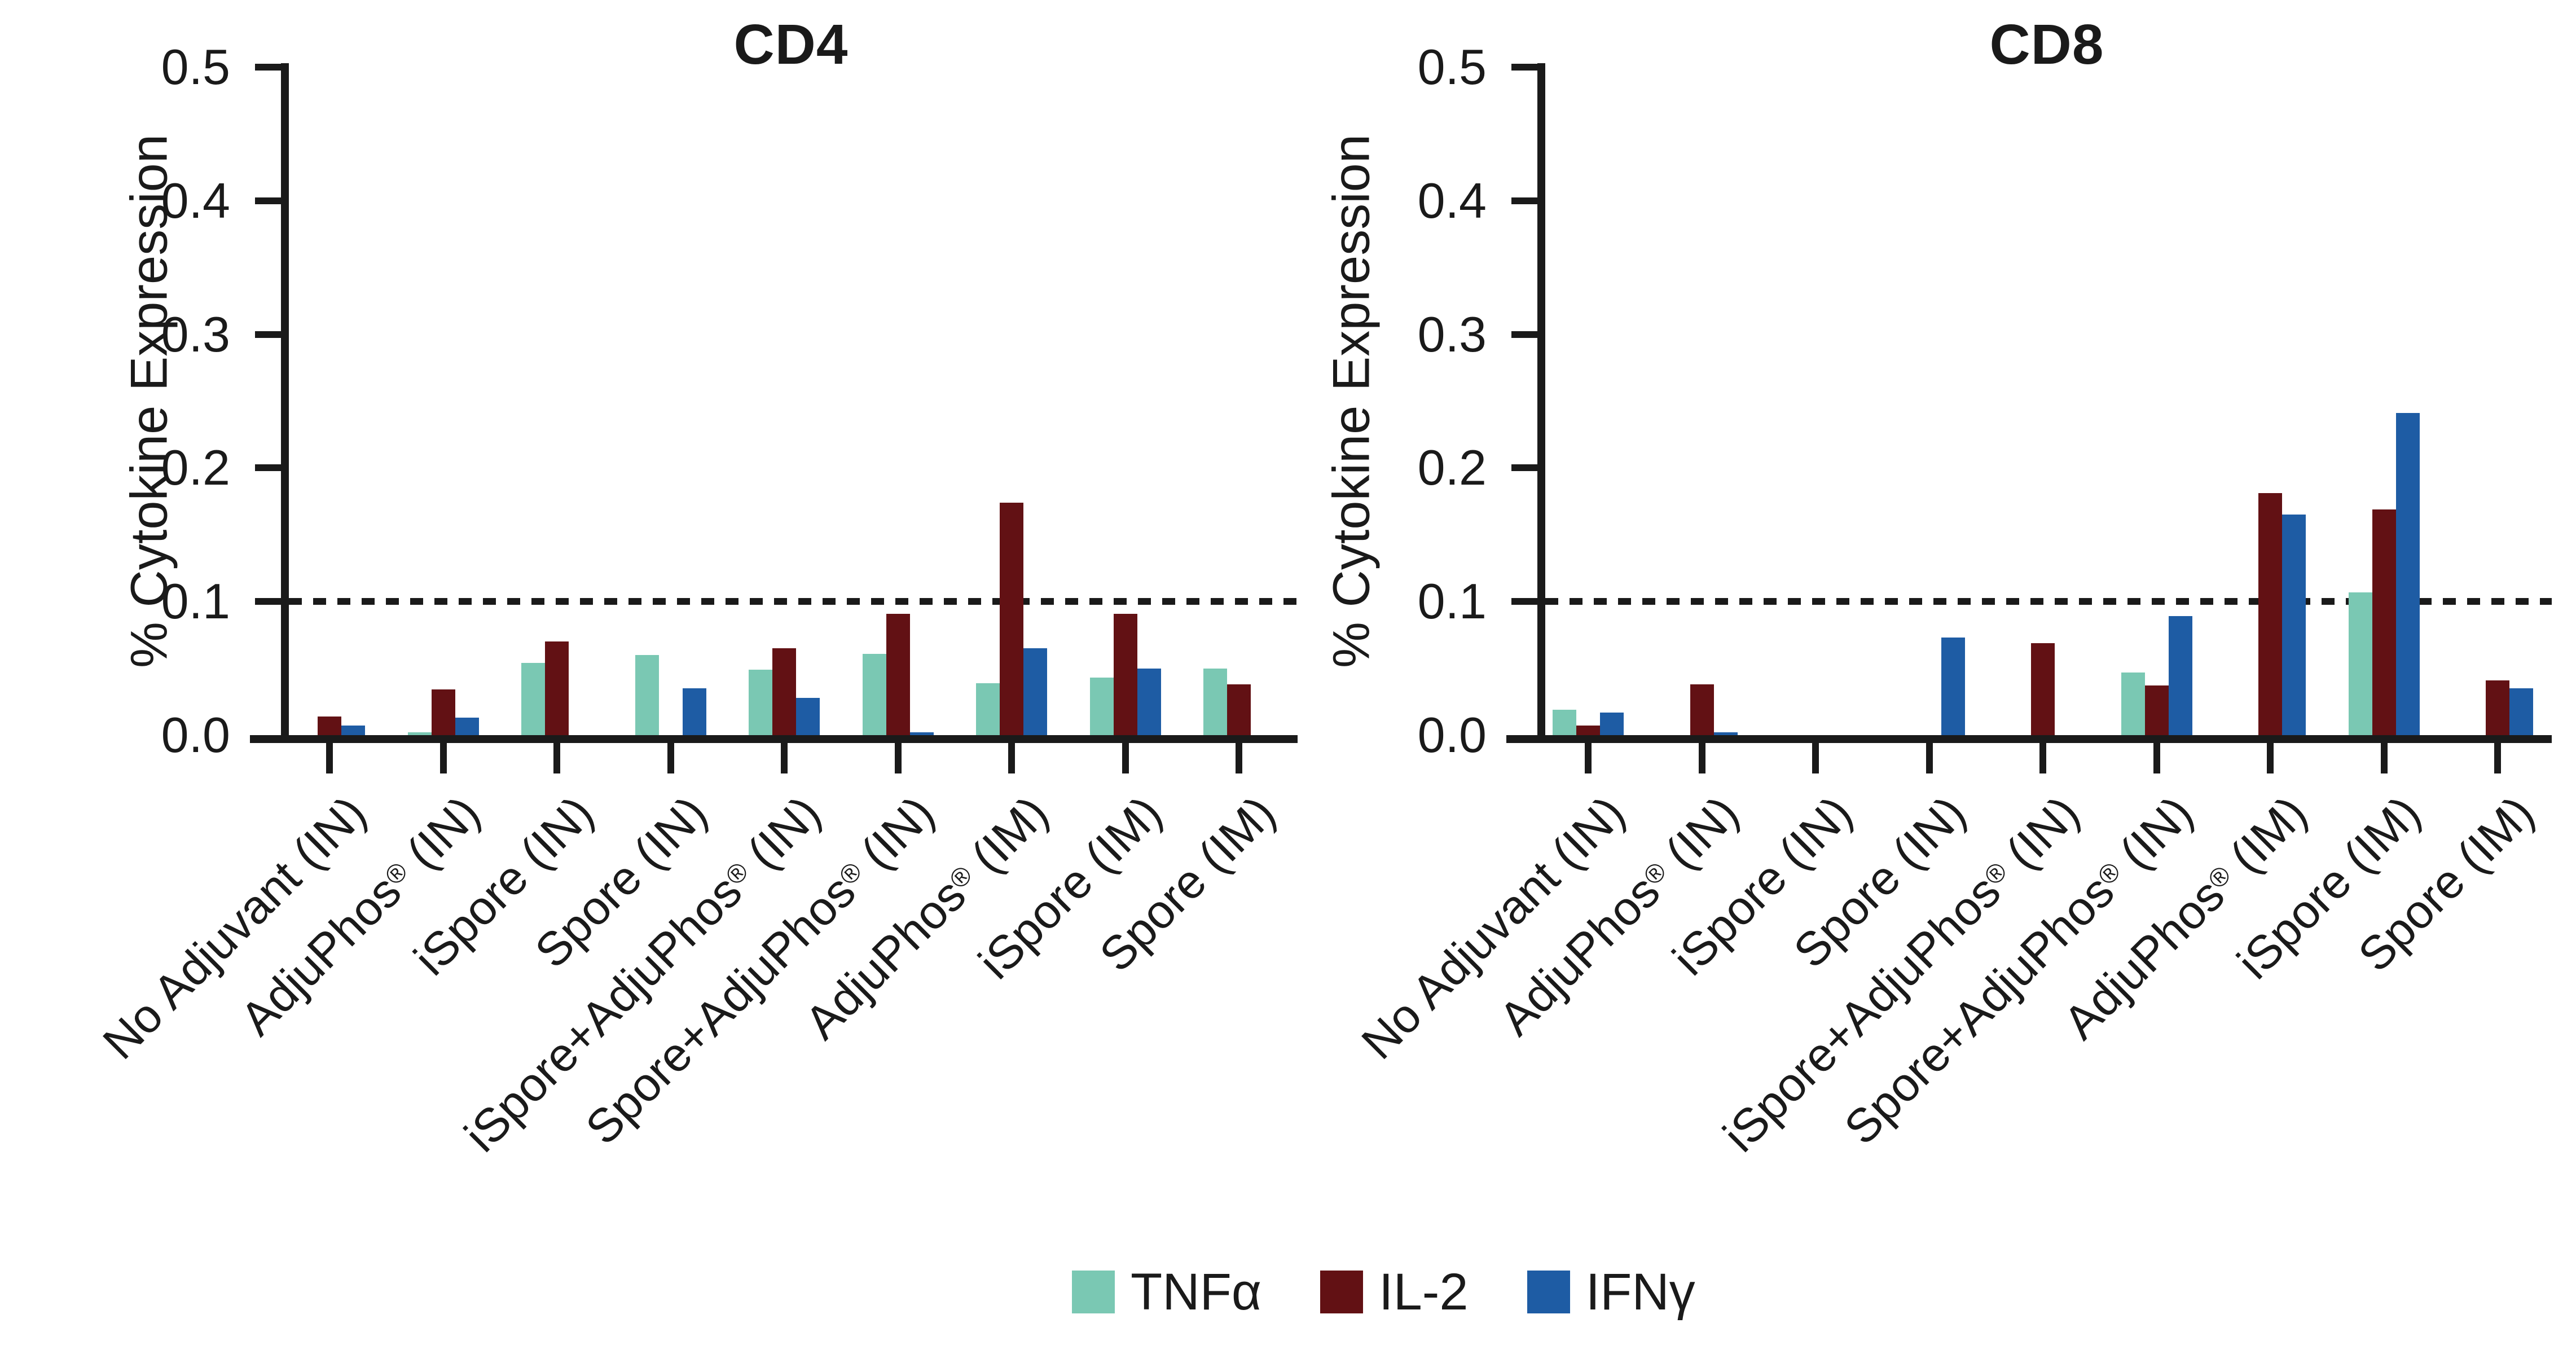 The image size is (2576, 1345). I want to click on legend-item-tnfa: TNFα, so click(1166, 1292).